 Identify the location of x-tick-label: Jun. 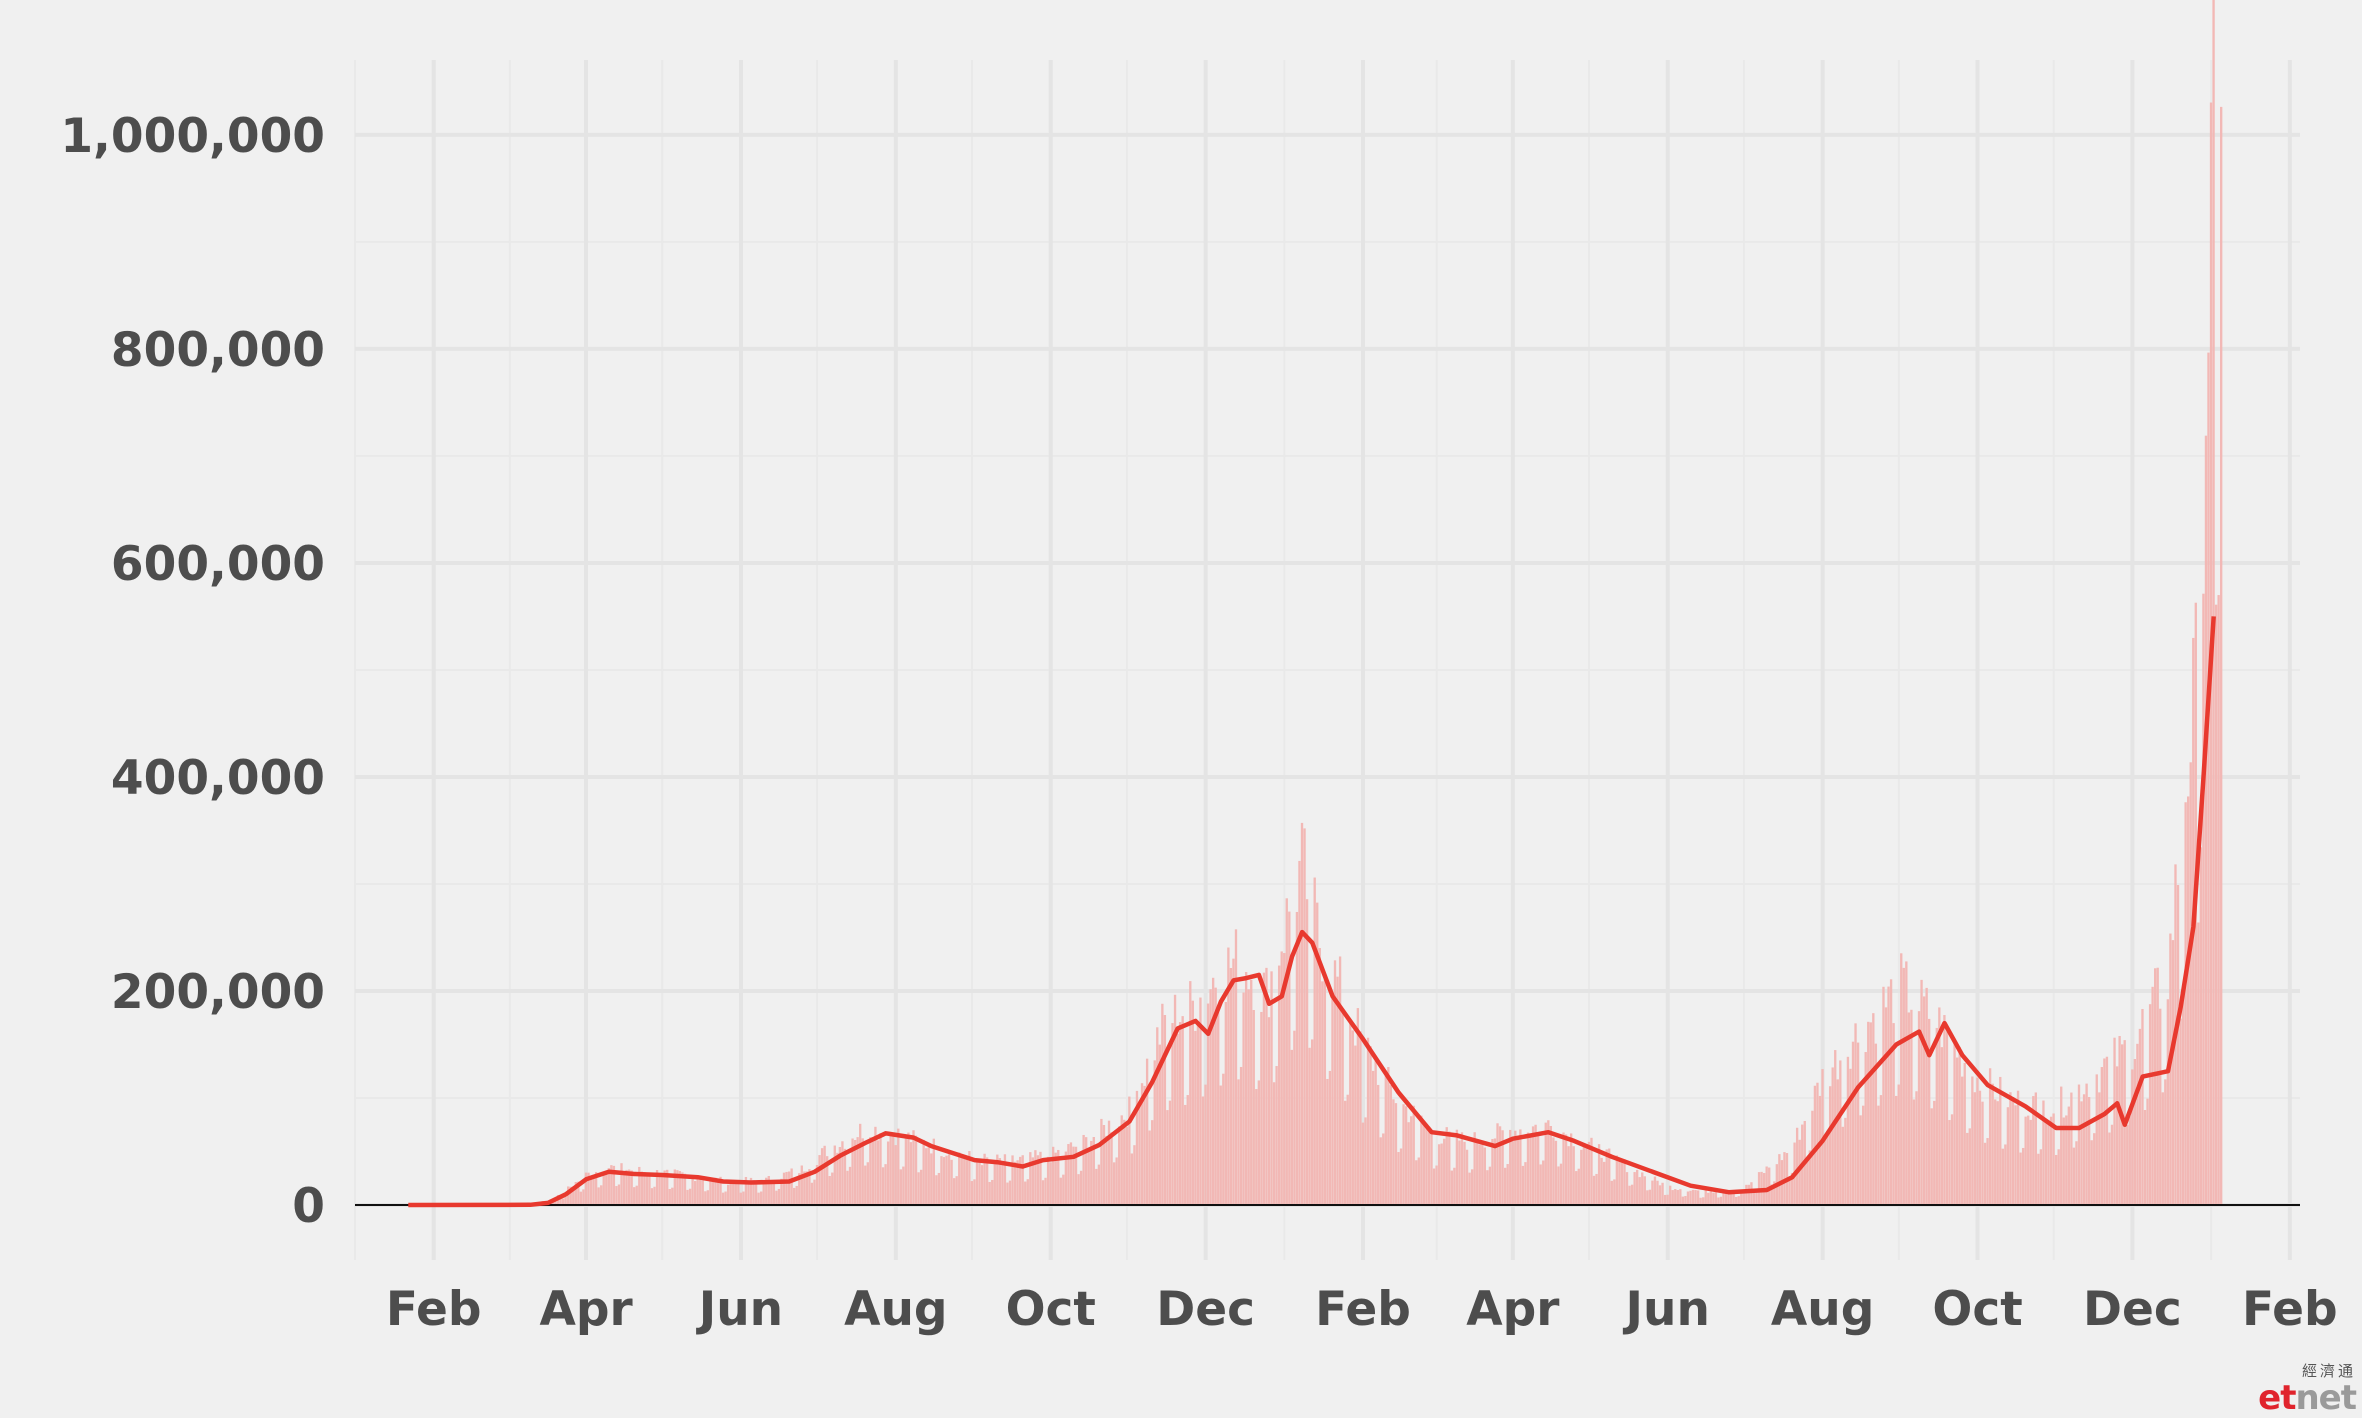
(739, 1309).